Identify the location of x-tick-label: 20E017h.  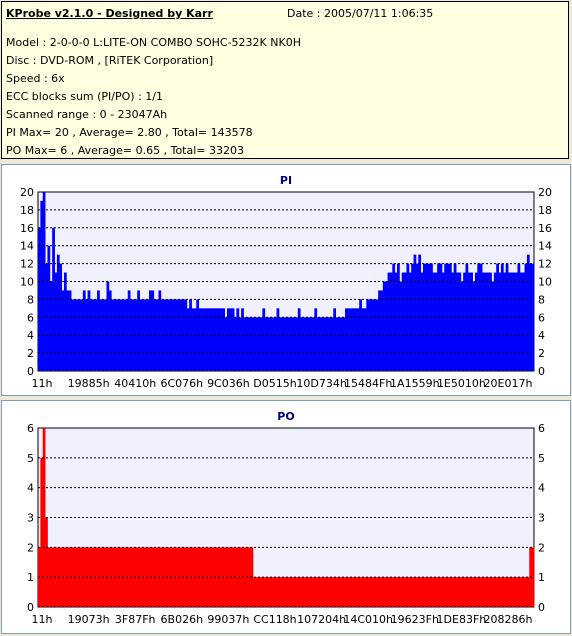
(508, 383).